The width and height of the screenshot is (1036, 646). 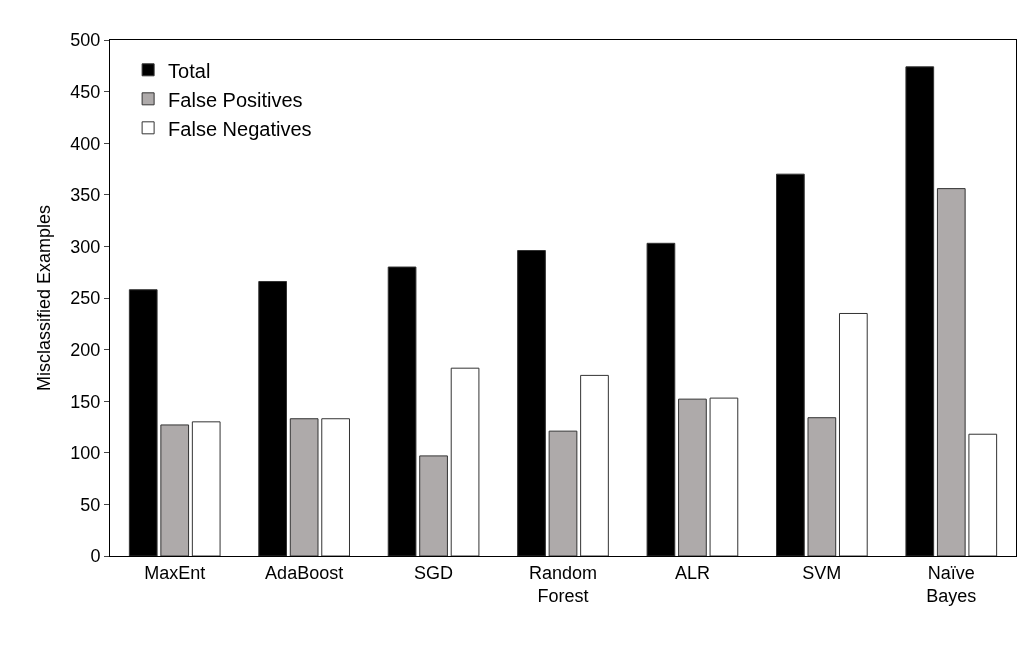 I want to click on y-tick-label: 0, so click(x=95, y=556).